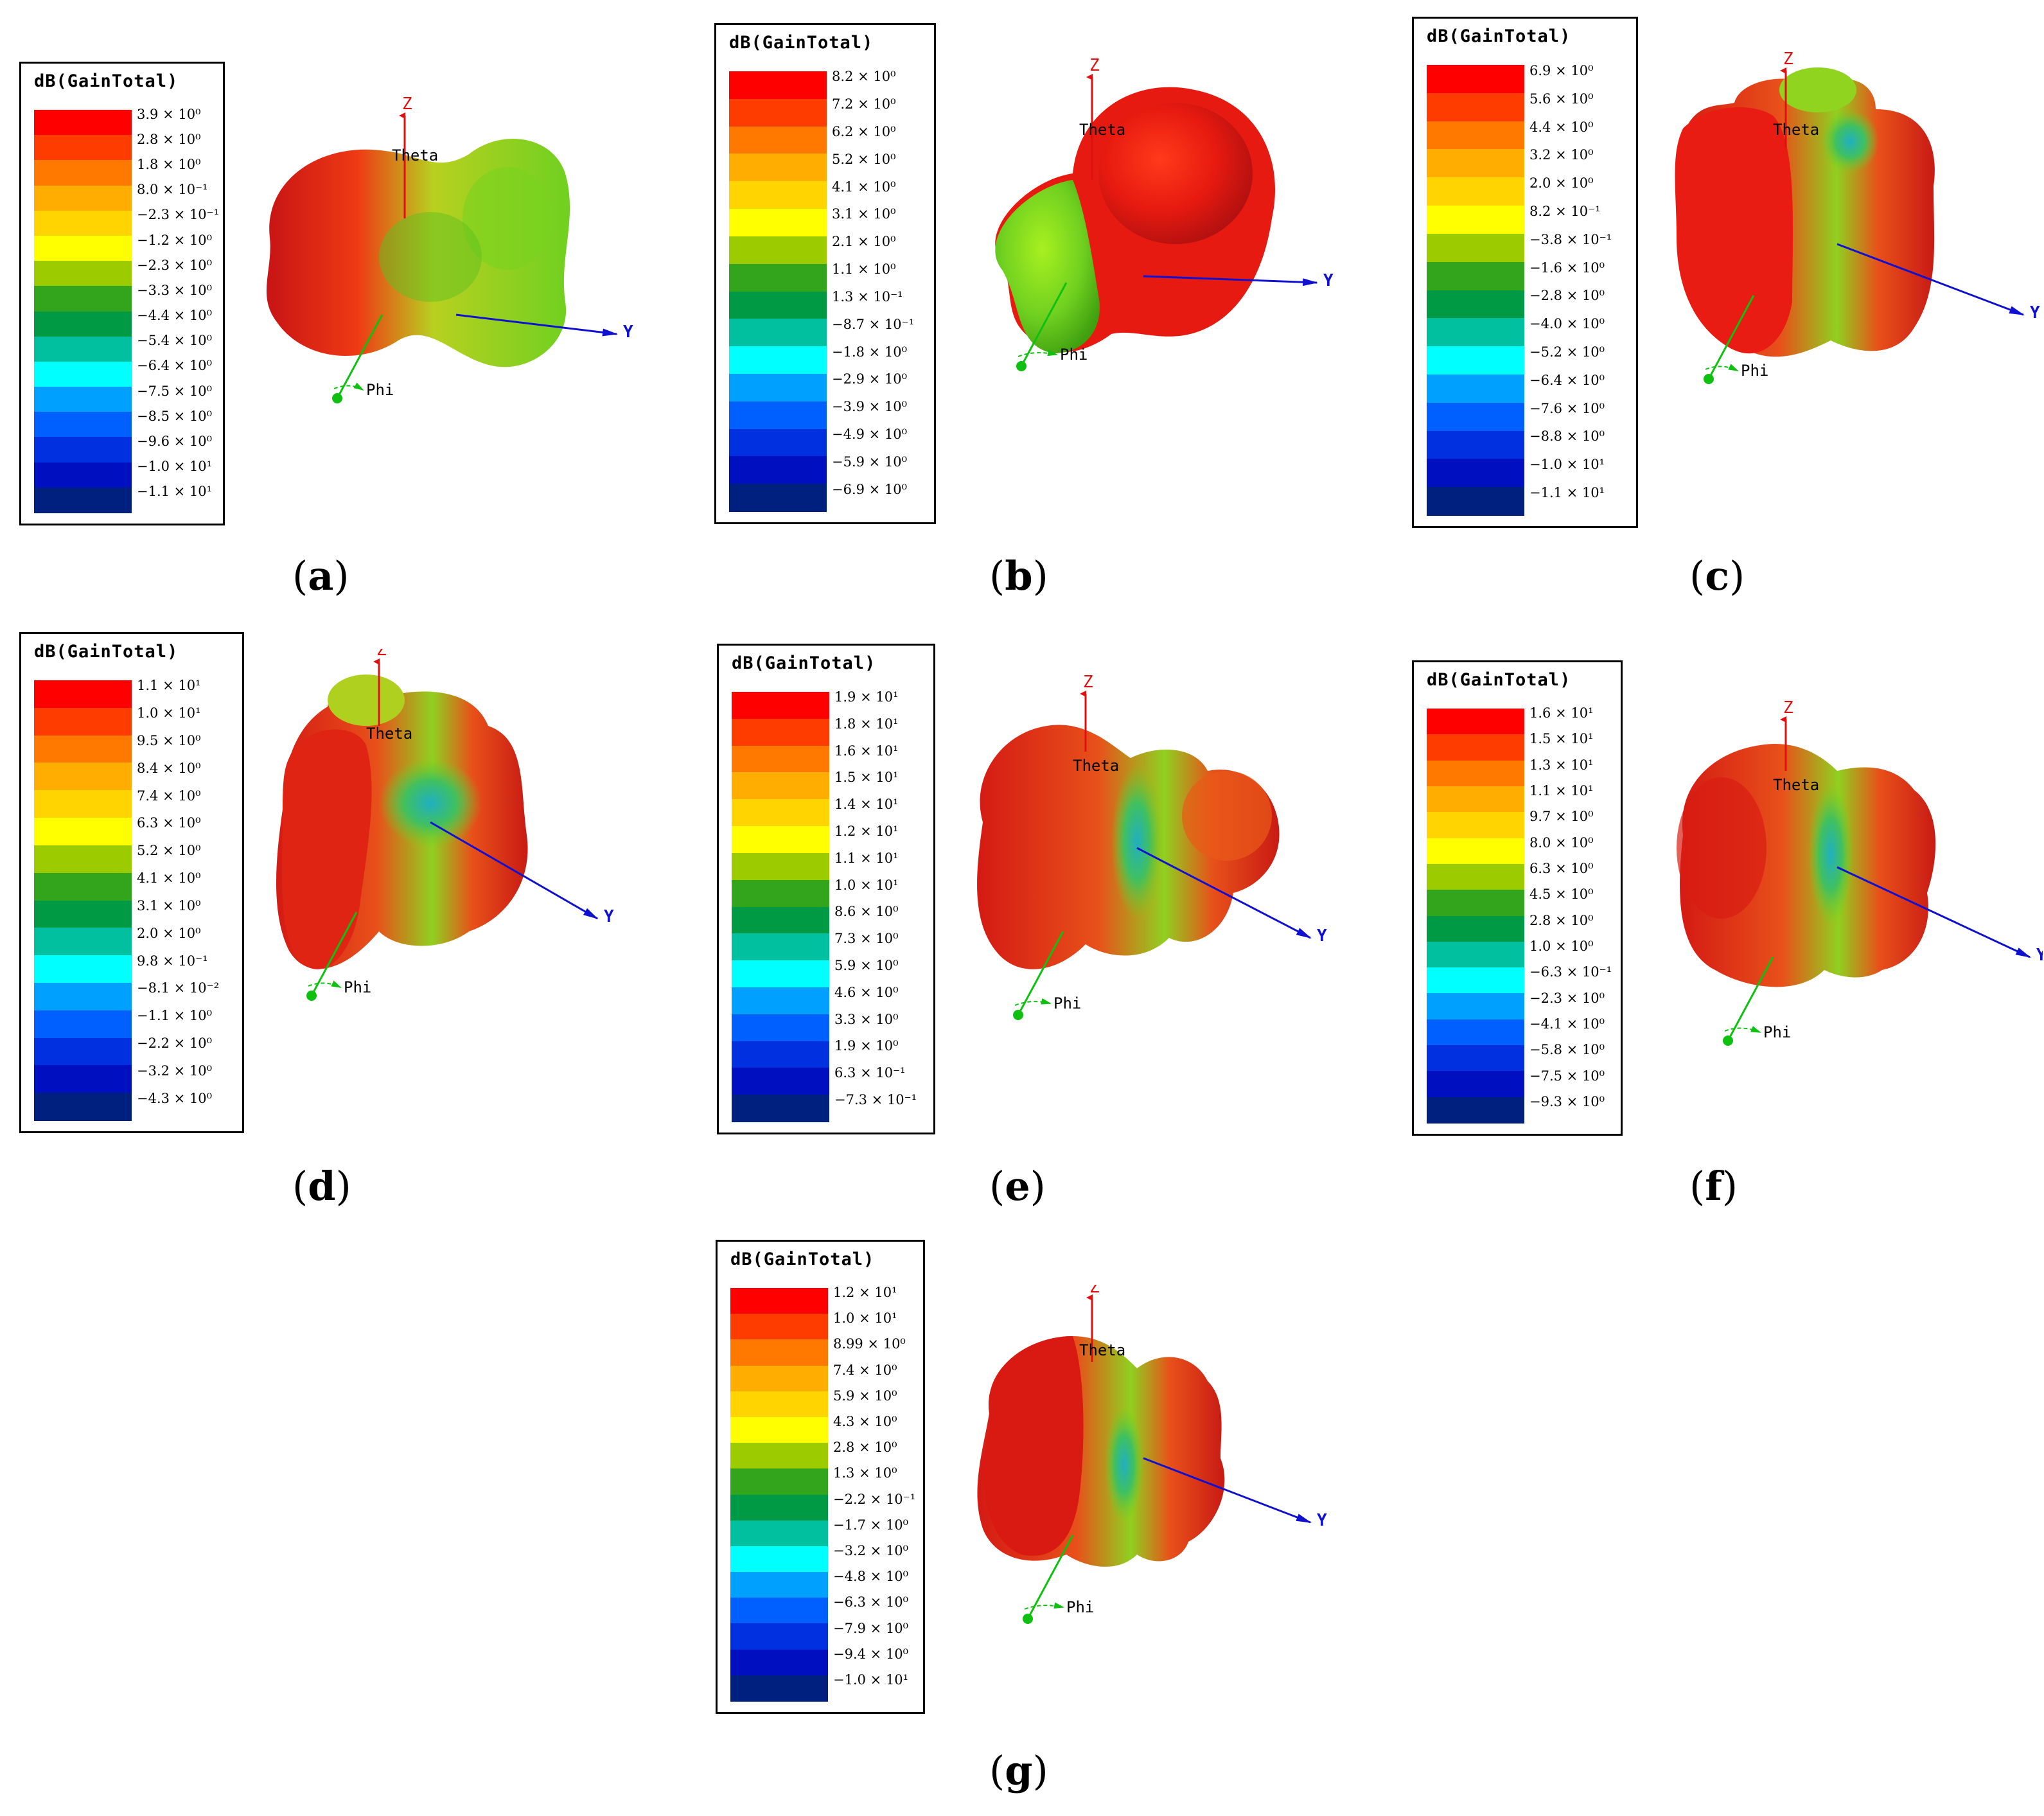 This screenshot has width=2044, height=1816. What do you see at coordinates (864, 214) in the screenshot?
I see `scale-tick-label: 3.1 × 10⁰` at bounding box center [864, 214].